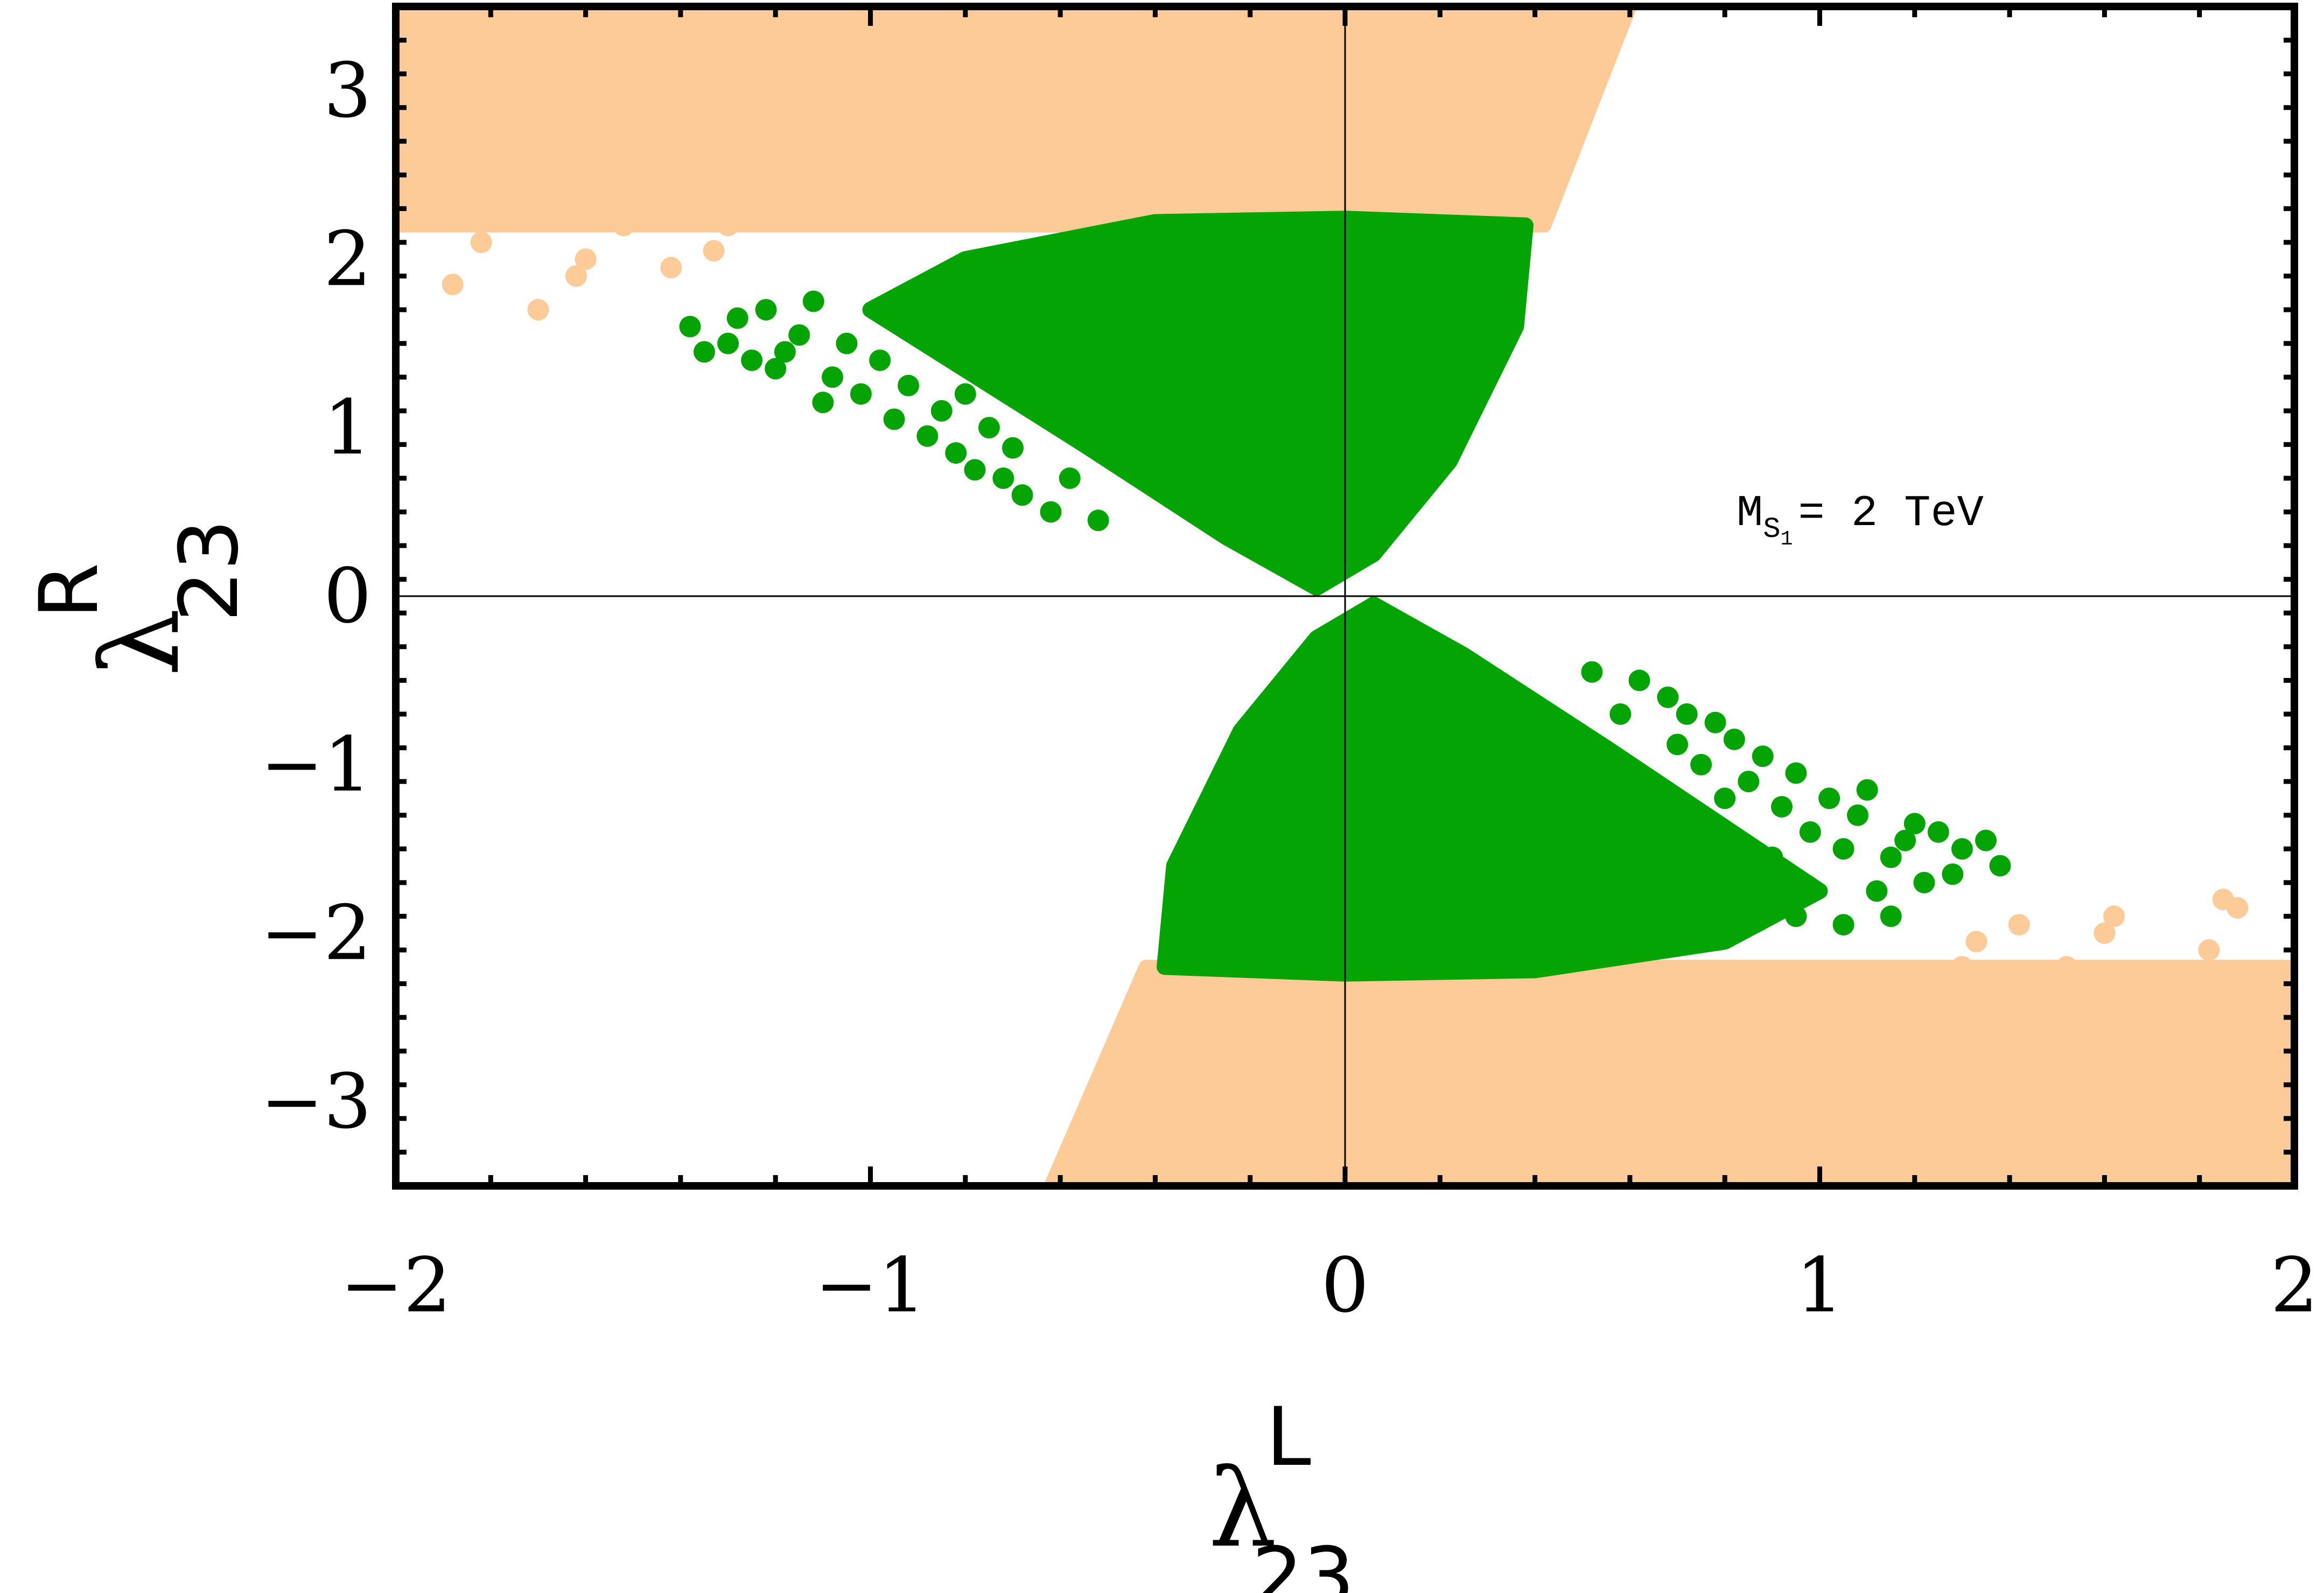 This screenshot has height=1593, width=2324. Describe the element at coordinates (1016, 119) in the screenshot. I see `orange-upper-band` at that location.